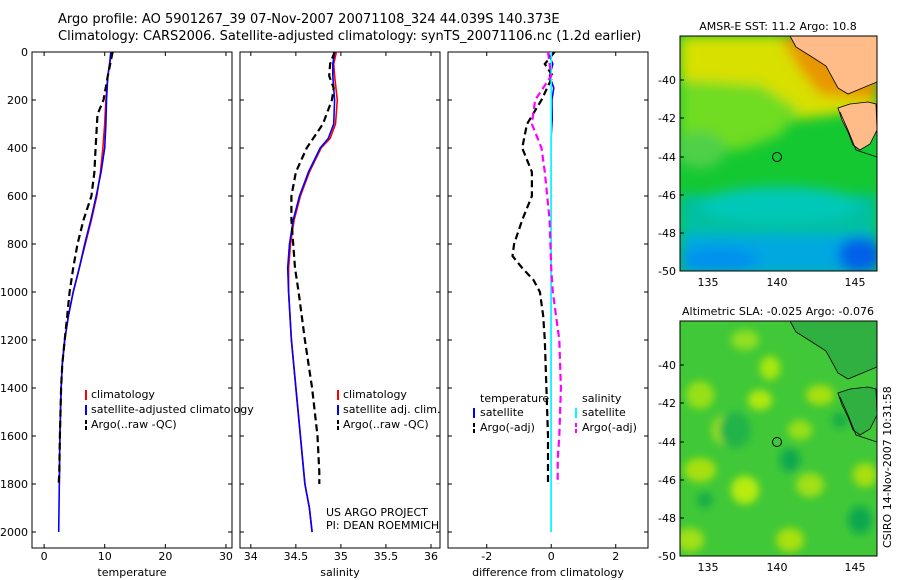 This screenshot has height=580, width=900. Describe the element at coordinates (855, 567) in the screenshot. I see `sla-xtick-label: 145` at that location.